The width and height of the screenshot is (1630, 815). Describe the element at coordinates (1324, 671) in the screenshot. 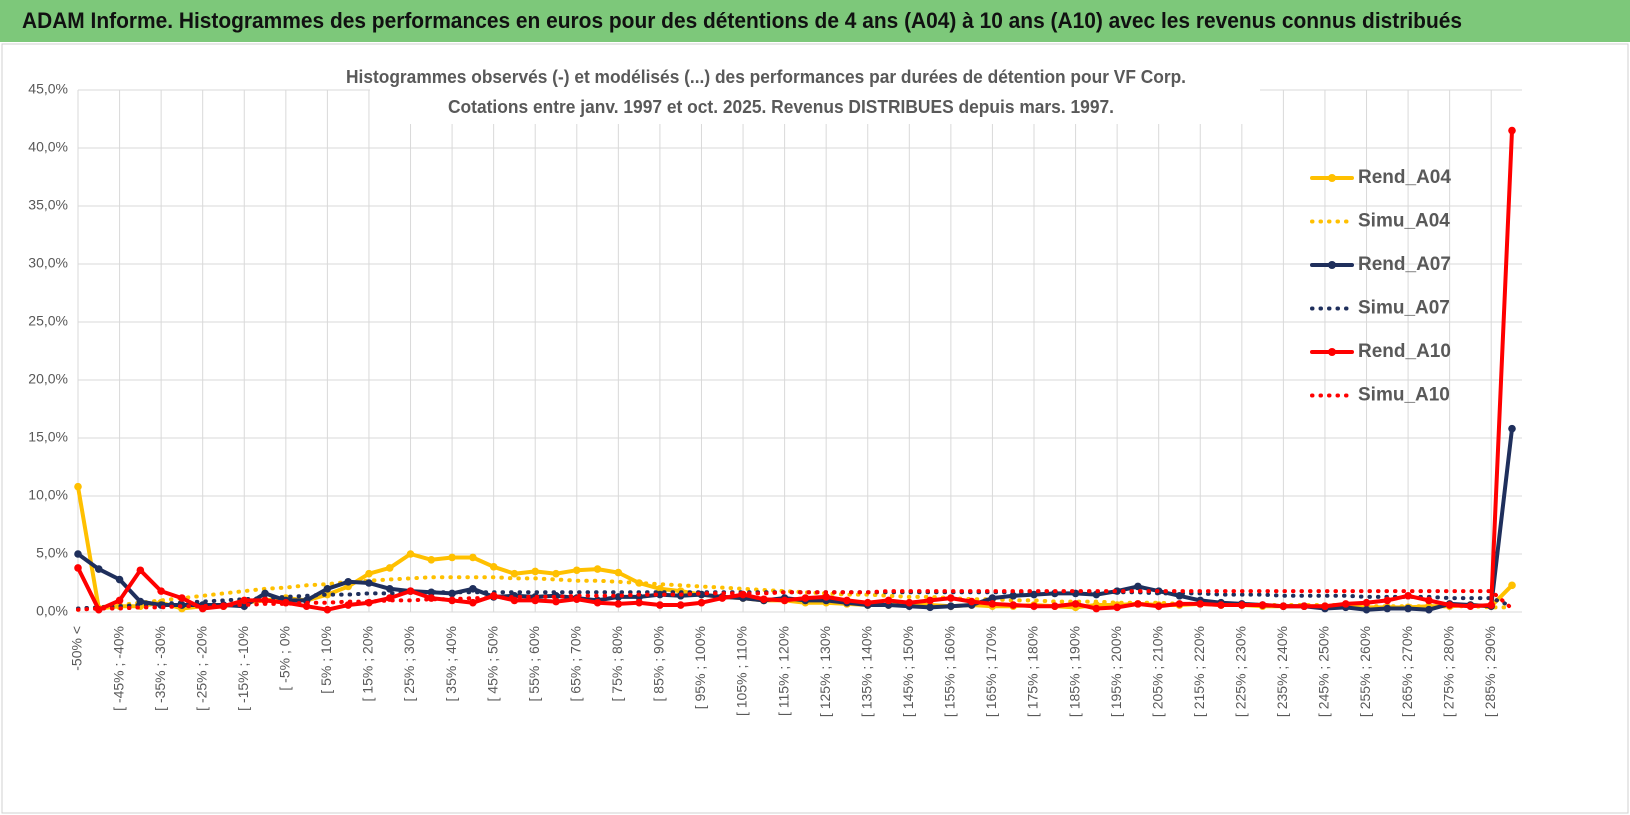

I see `x-tick-label: [ 245% ; 250%` at that location.